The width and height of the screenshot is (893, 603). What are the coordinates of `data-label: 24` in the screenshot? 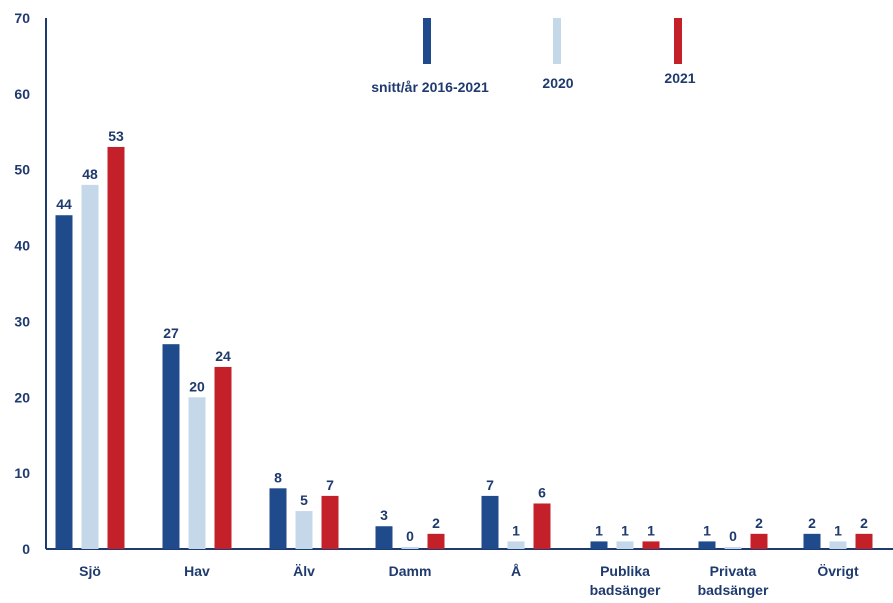 It's located at (223, 356).